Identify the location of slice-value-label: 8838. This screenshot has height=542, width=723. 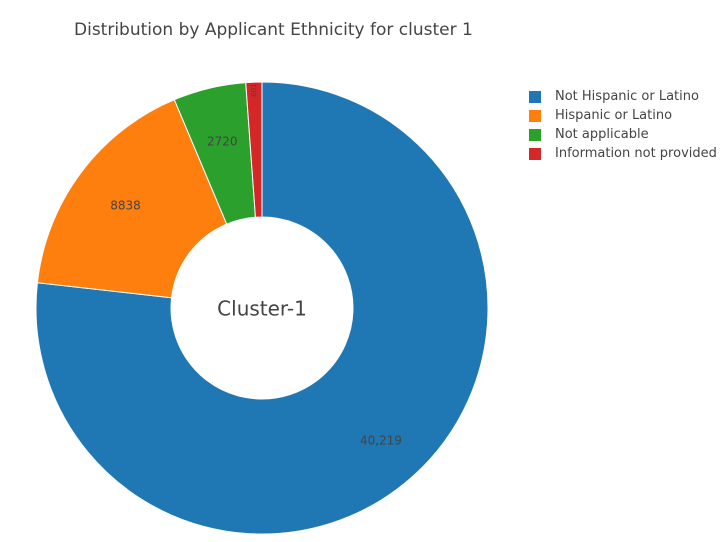
(125, 205).